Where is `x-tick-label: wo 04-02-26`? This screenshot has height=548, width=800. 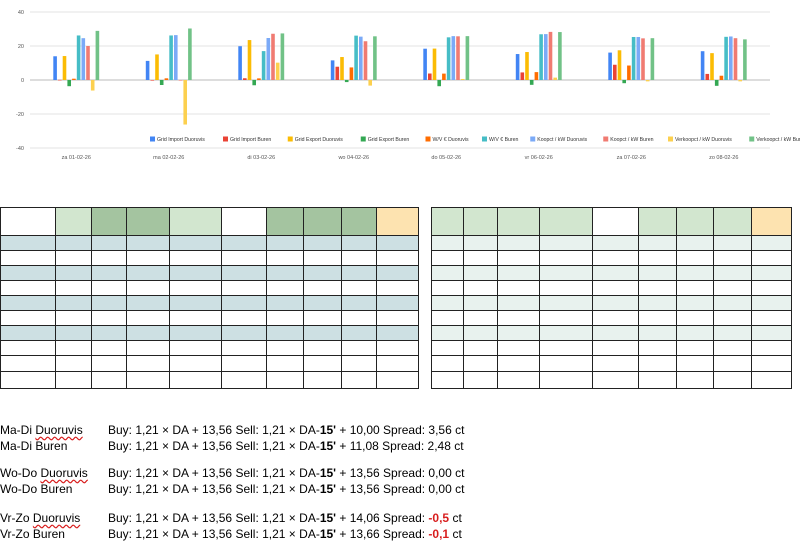
x-tick-label: wo 04-02-26 is located at coordinates (353, 158).